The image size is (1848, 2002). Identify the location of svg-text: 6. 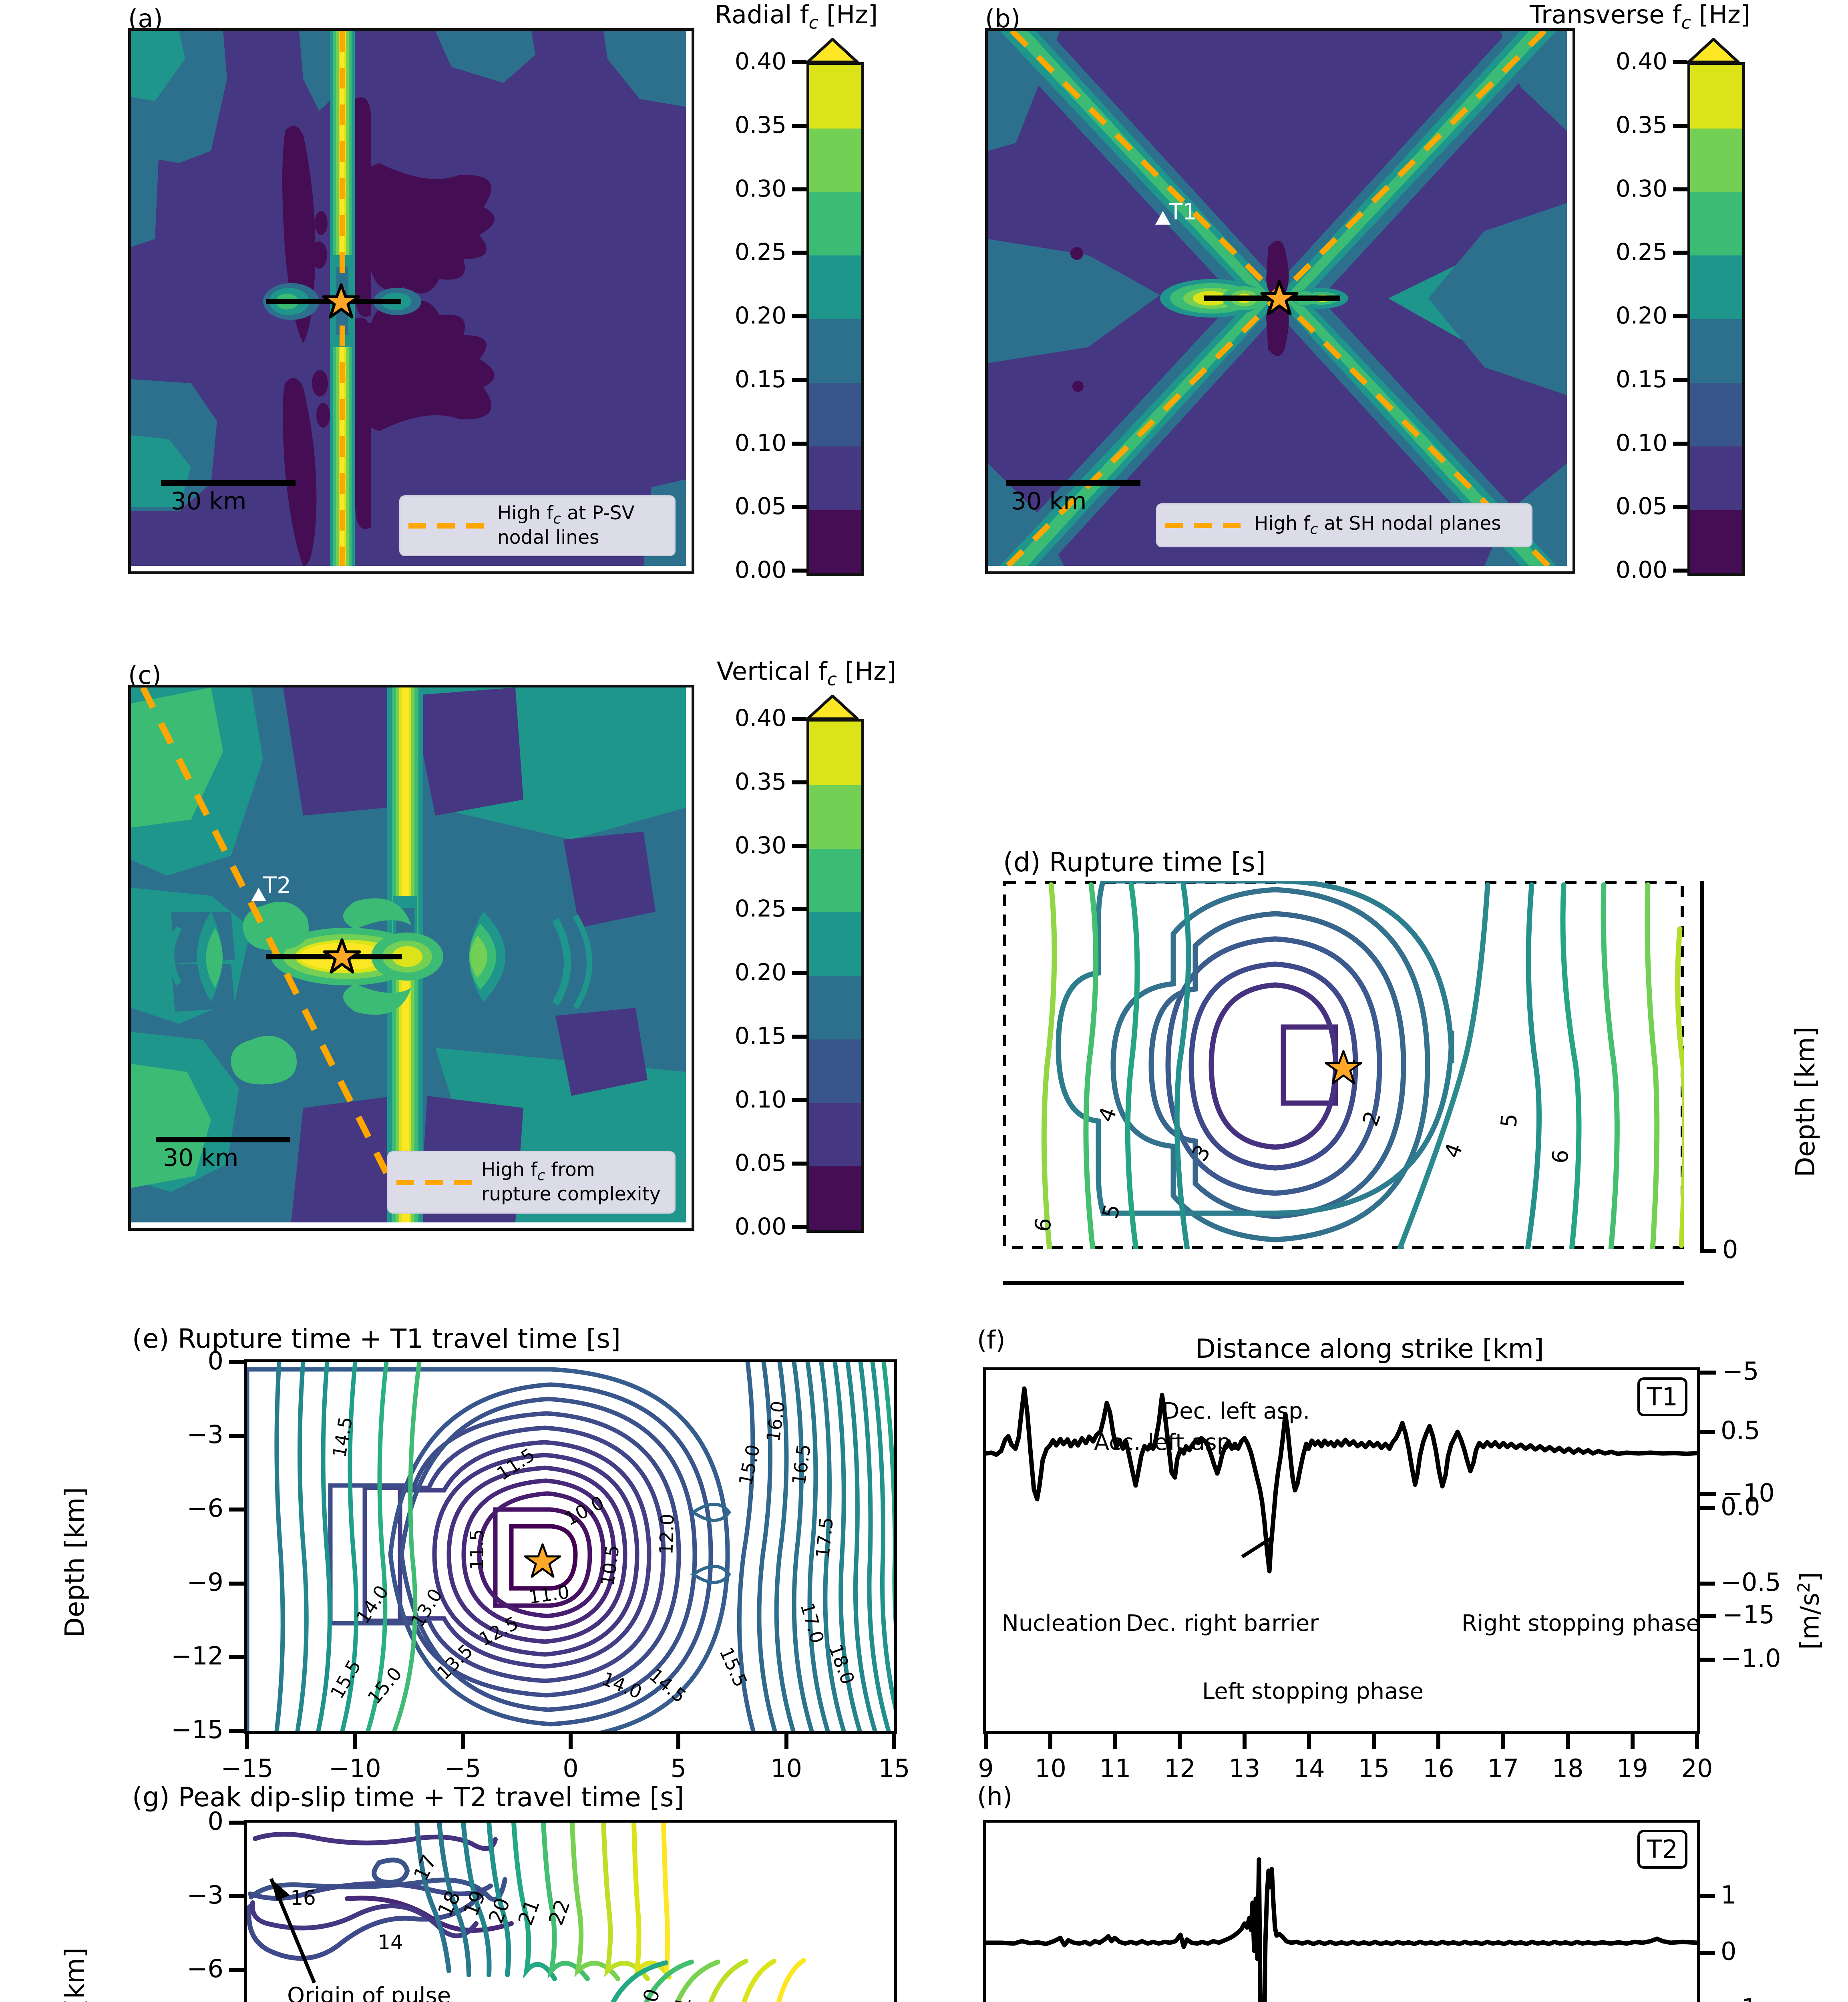
(1560, 1157).